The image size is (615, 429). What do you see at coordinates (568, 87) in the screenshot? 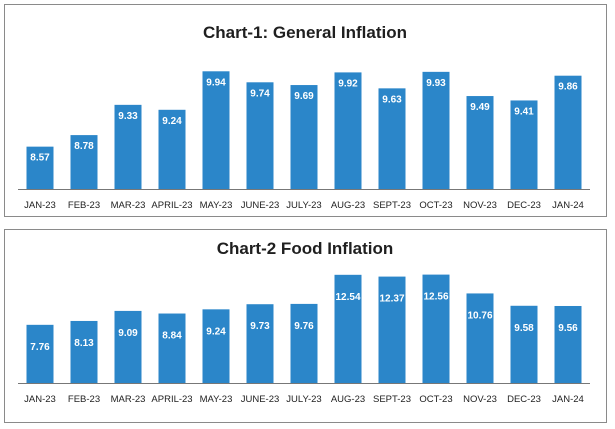
I see `data-label: 9.86` at bounding box center [568, 87].